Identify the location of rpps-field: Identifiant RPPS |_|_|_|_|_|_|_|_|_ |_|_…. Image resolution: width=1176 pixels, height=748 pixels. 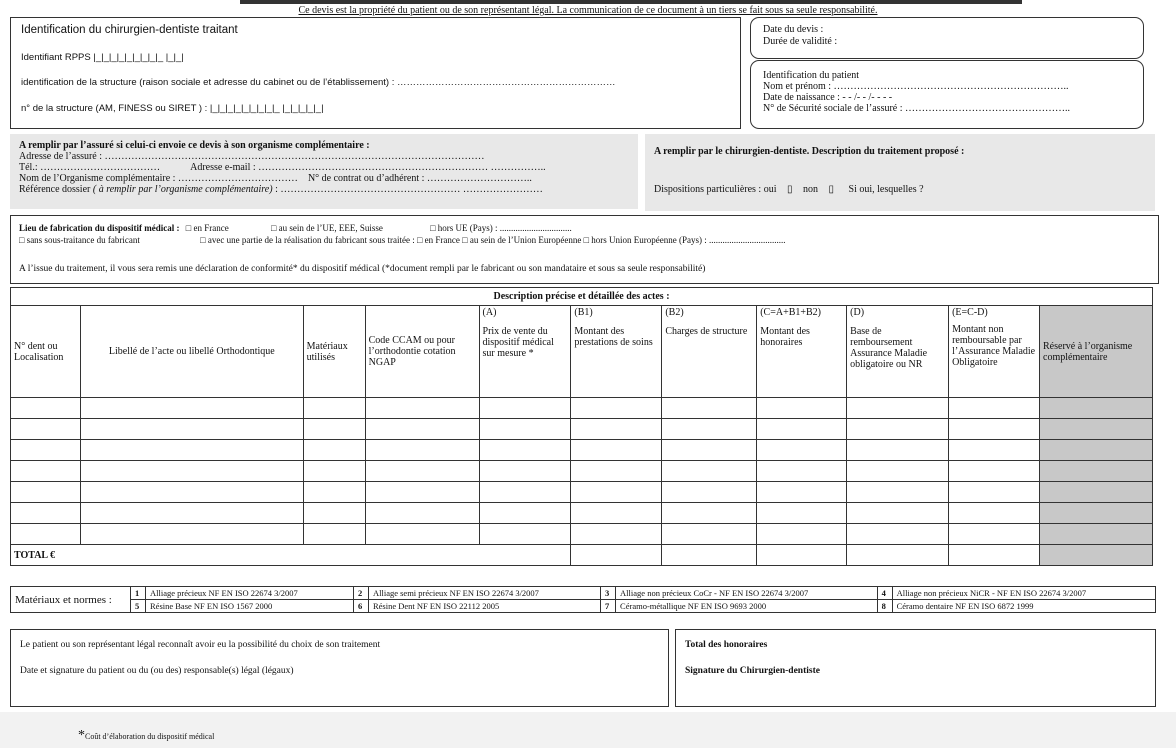
(102, 57).